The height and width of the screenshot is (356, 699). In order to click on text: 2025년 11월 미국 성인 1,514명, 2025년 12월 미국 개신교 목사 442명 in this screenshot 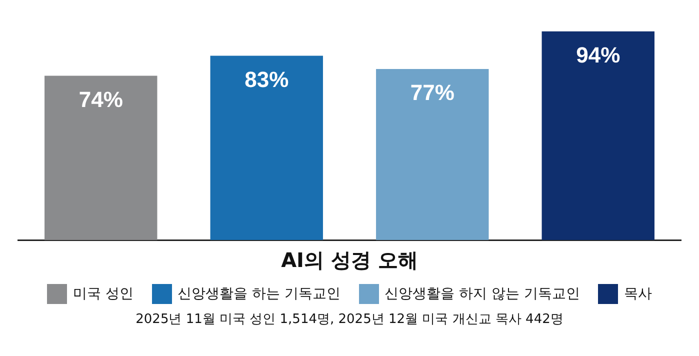, I will do `click(349, 319)`.